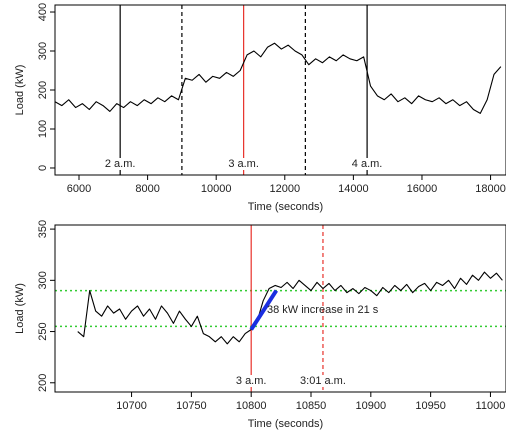 The image size is (506, 433). I want to click on x-tick-label: 10700, so click(131, 406).